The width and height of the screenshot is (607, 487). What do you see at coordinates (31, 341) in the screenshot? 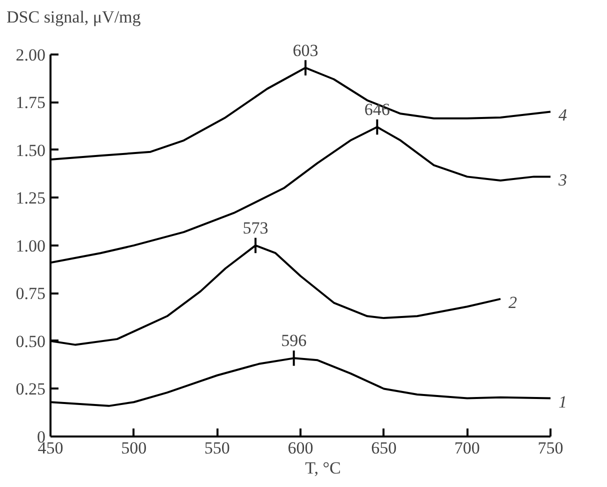
I see `y-tick-label: 0.50` at bounding box center [31, 341].